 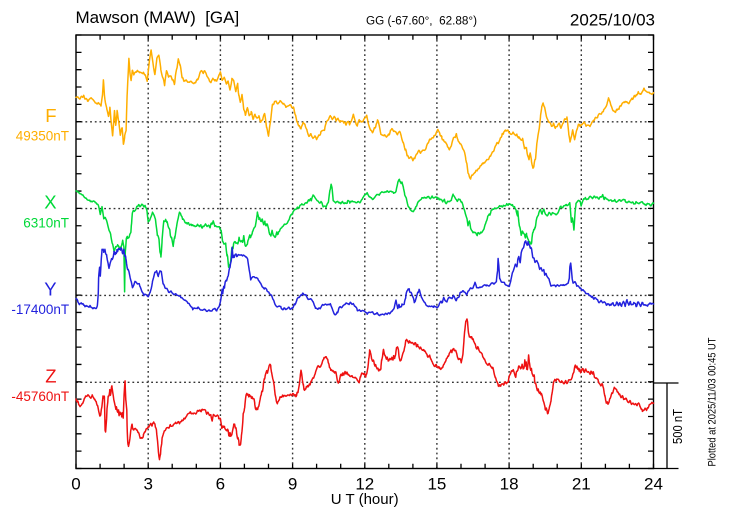 What do you see at coordinates (509, 484) in the screenshot?
I see `svg-text: 18` at bounding box center [509, 484].